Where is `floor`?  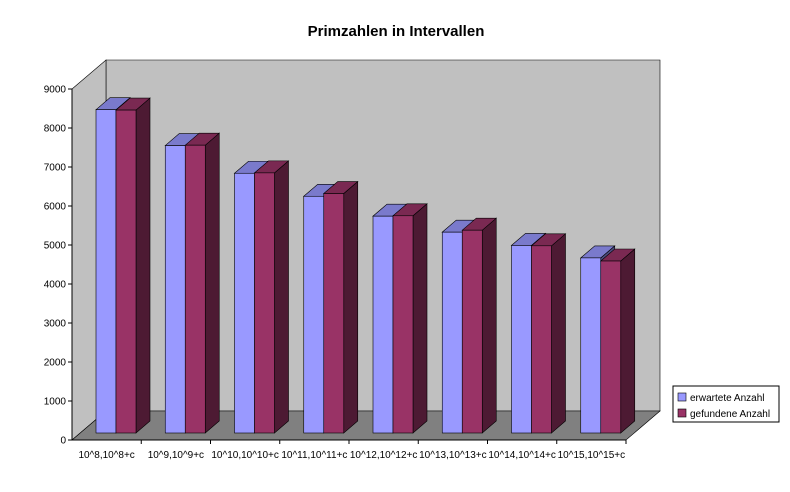
floor is located at coordinates (366, 425).